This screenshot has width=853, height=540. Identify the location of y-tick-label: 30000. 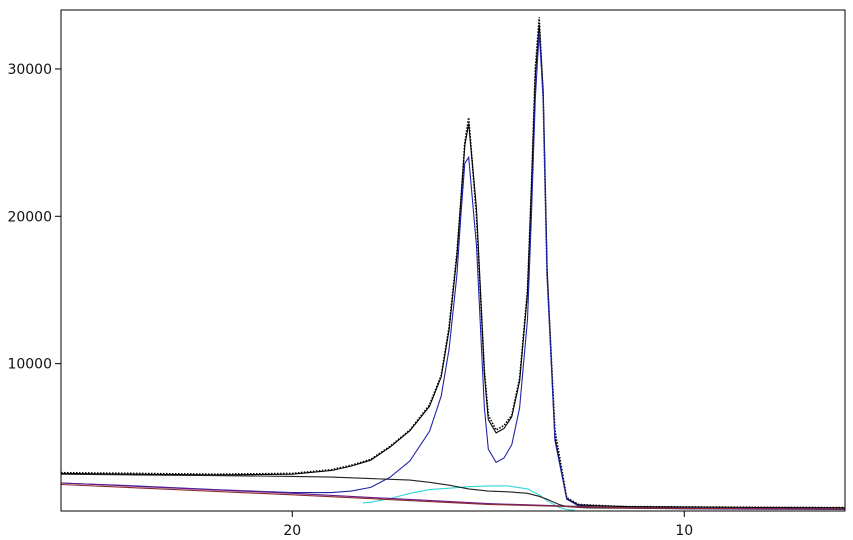
(29, 70).